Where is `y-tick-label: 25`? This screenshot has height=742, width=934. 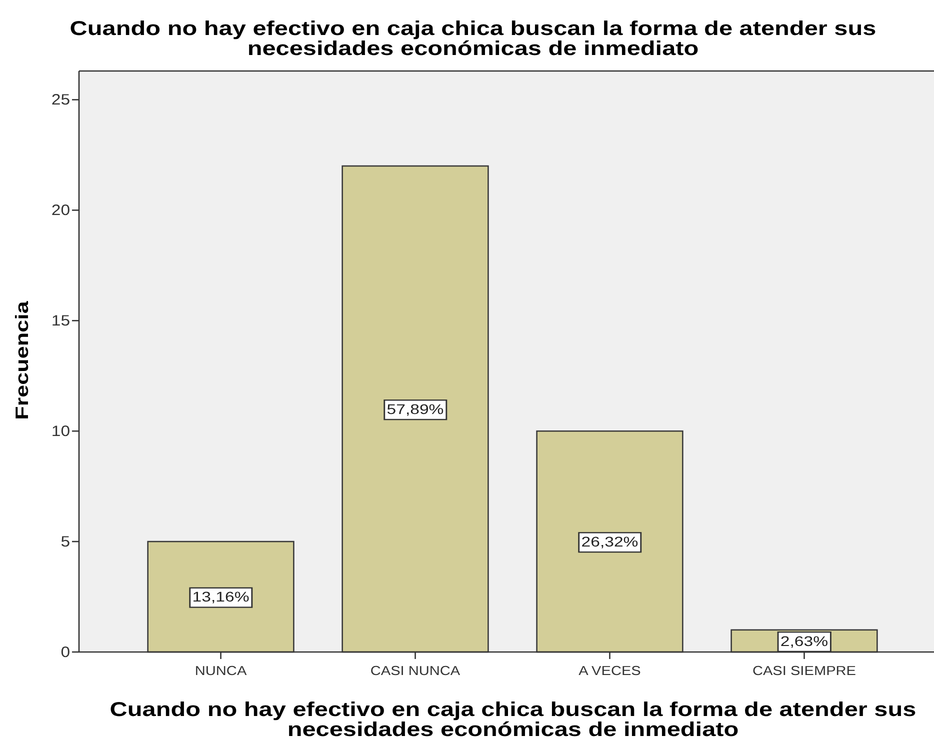
y-tick-label: 25 is located at coordinates (60, 100).